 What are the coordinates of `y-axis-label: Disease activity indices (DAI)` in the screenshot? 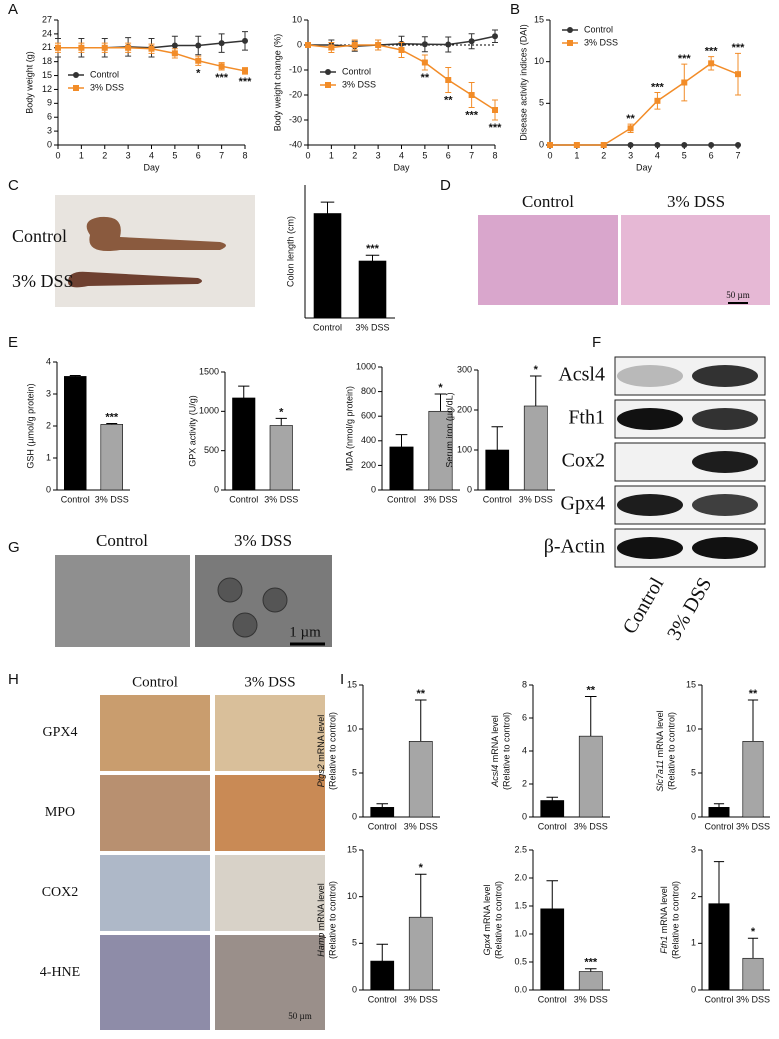 It's located at (523, 82).